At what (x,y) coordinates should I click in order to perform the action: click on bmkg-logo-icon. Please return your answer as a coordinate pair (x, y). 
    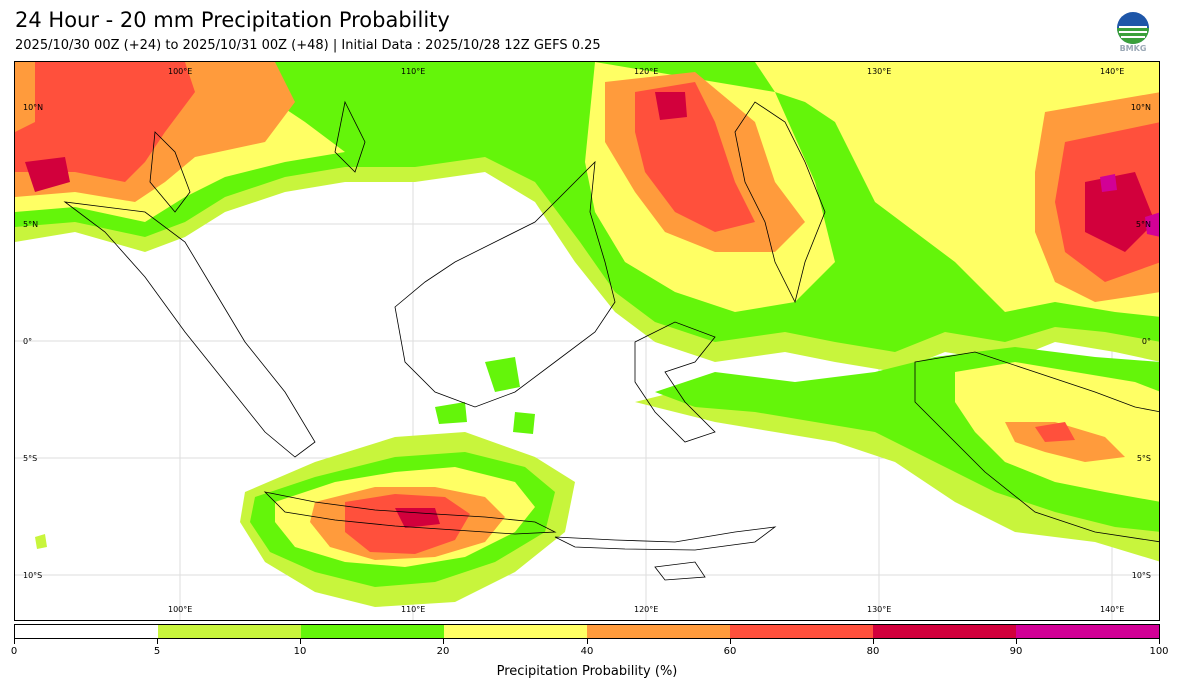
    Looking at the image, I should click on (1133, 28).